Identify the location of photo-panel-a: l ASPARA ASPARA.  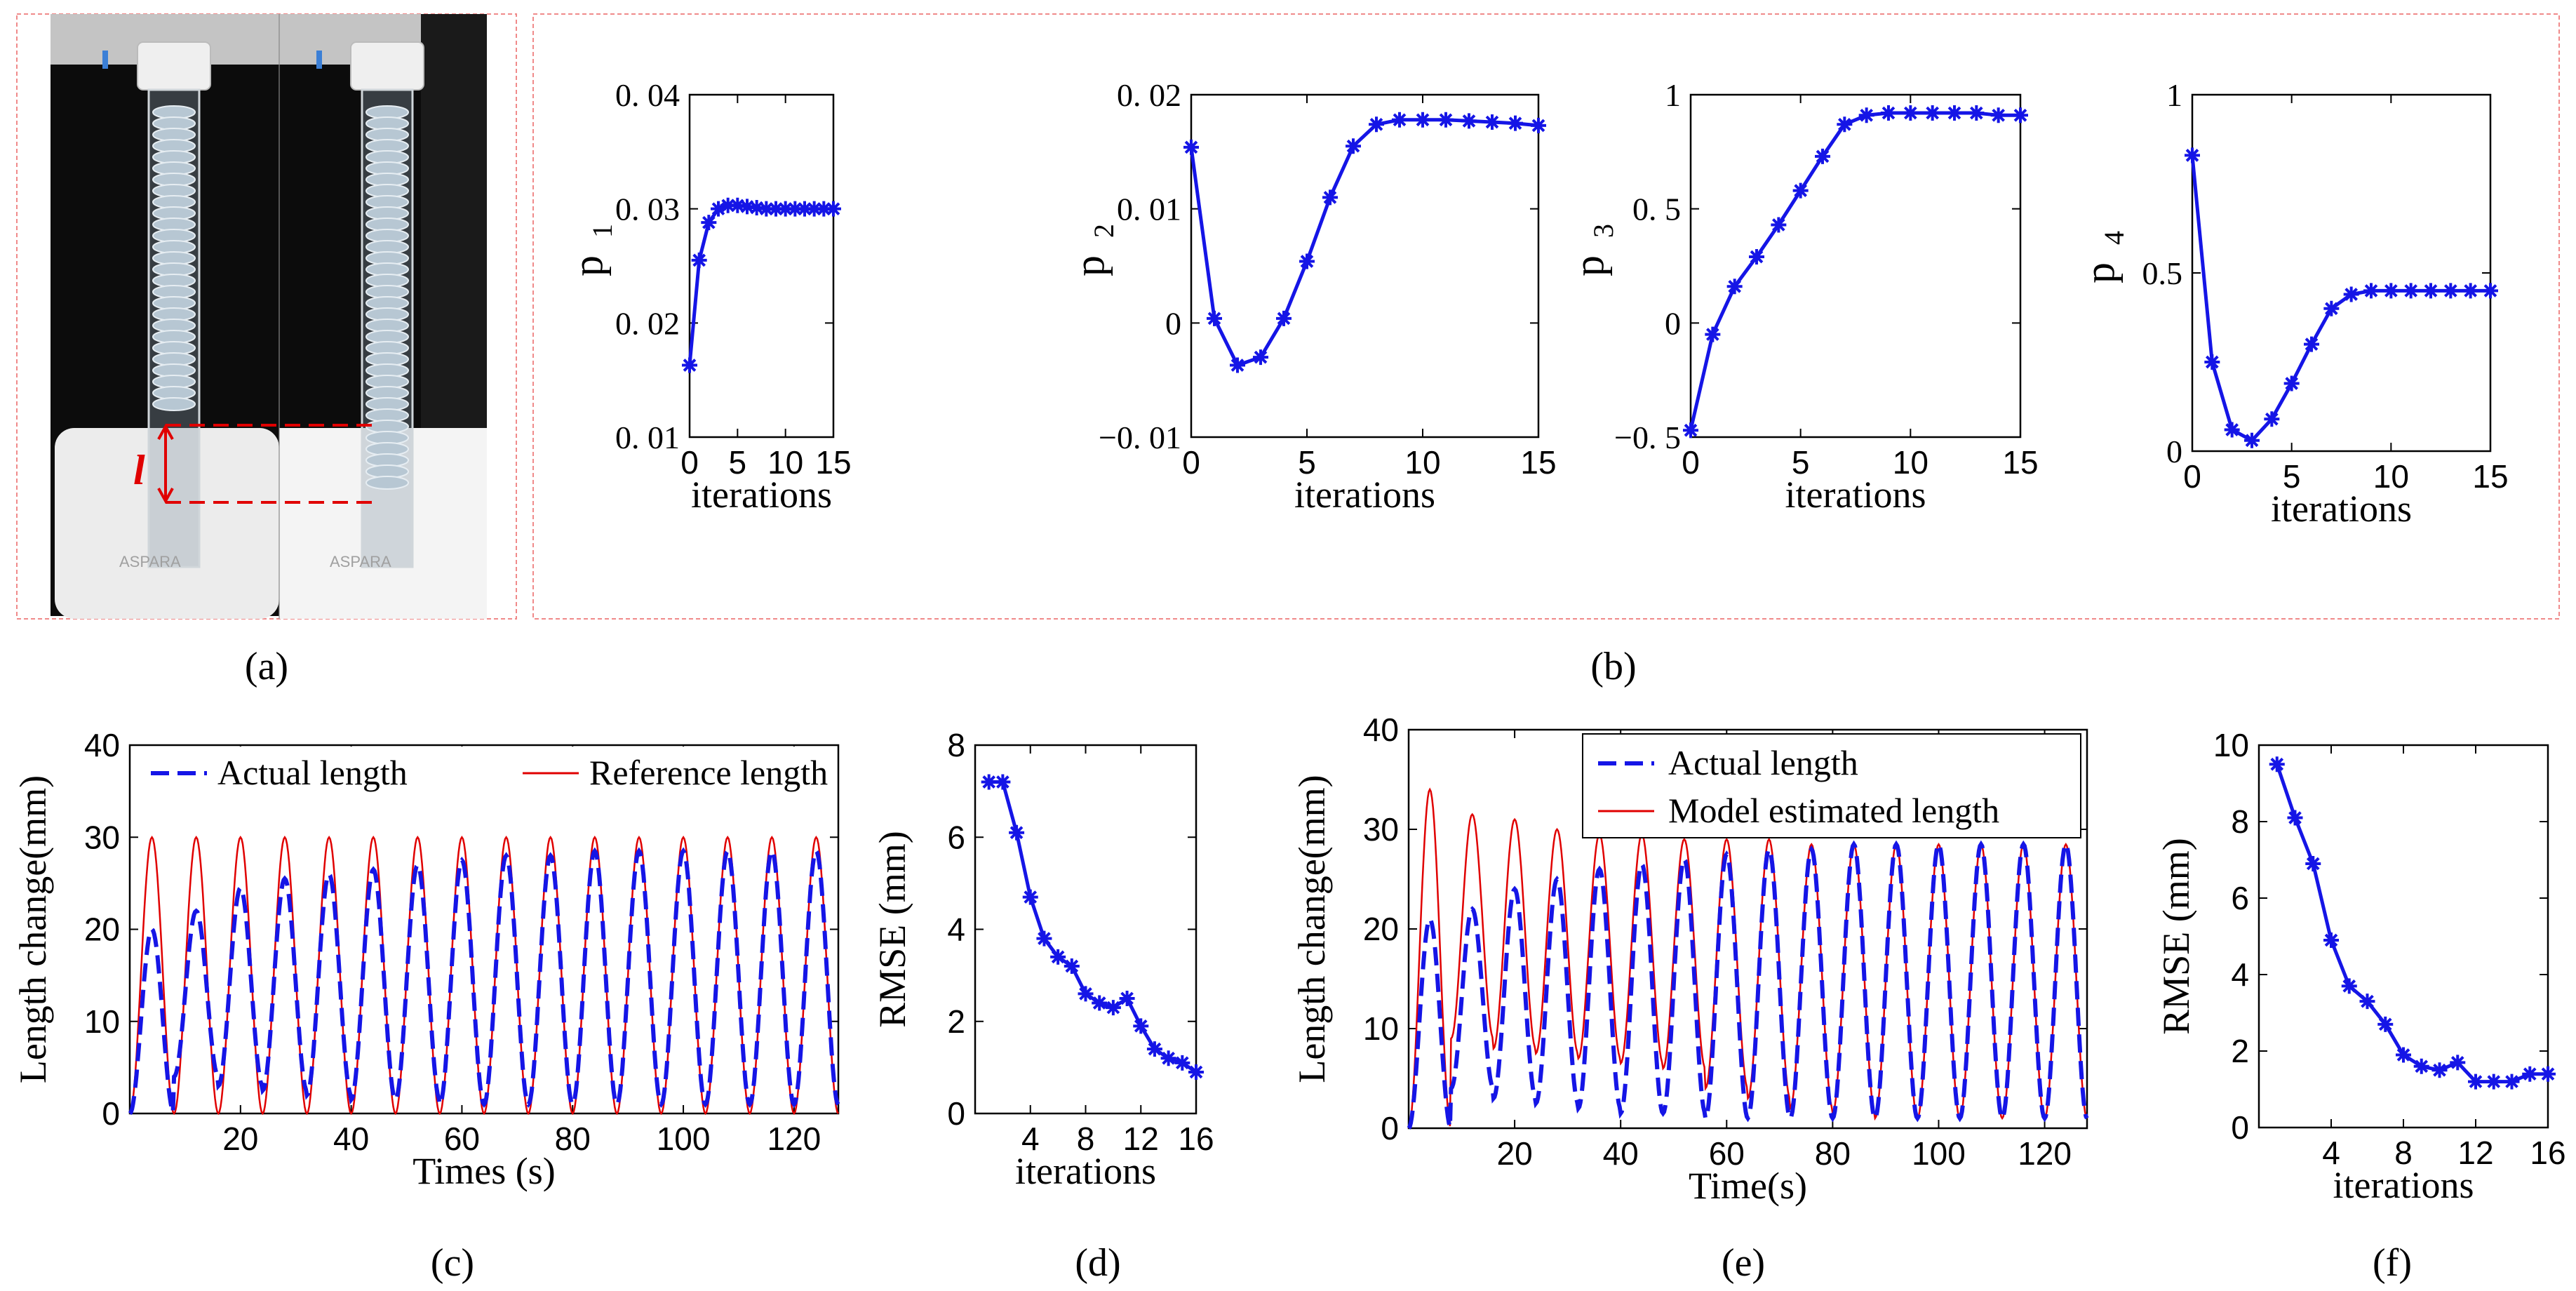
(266, 316).